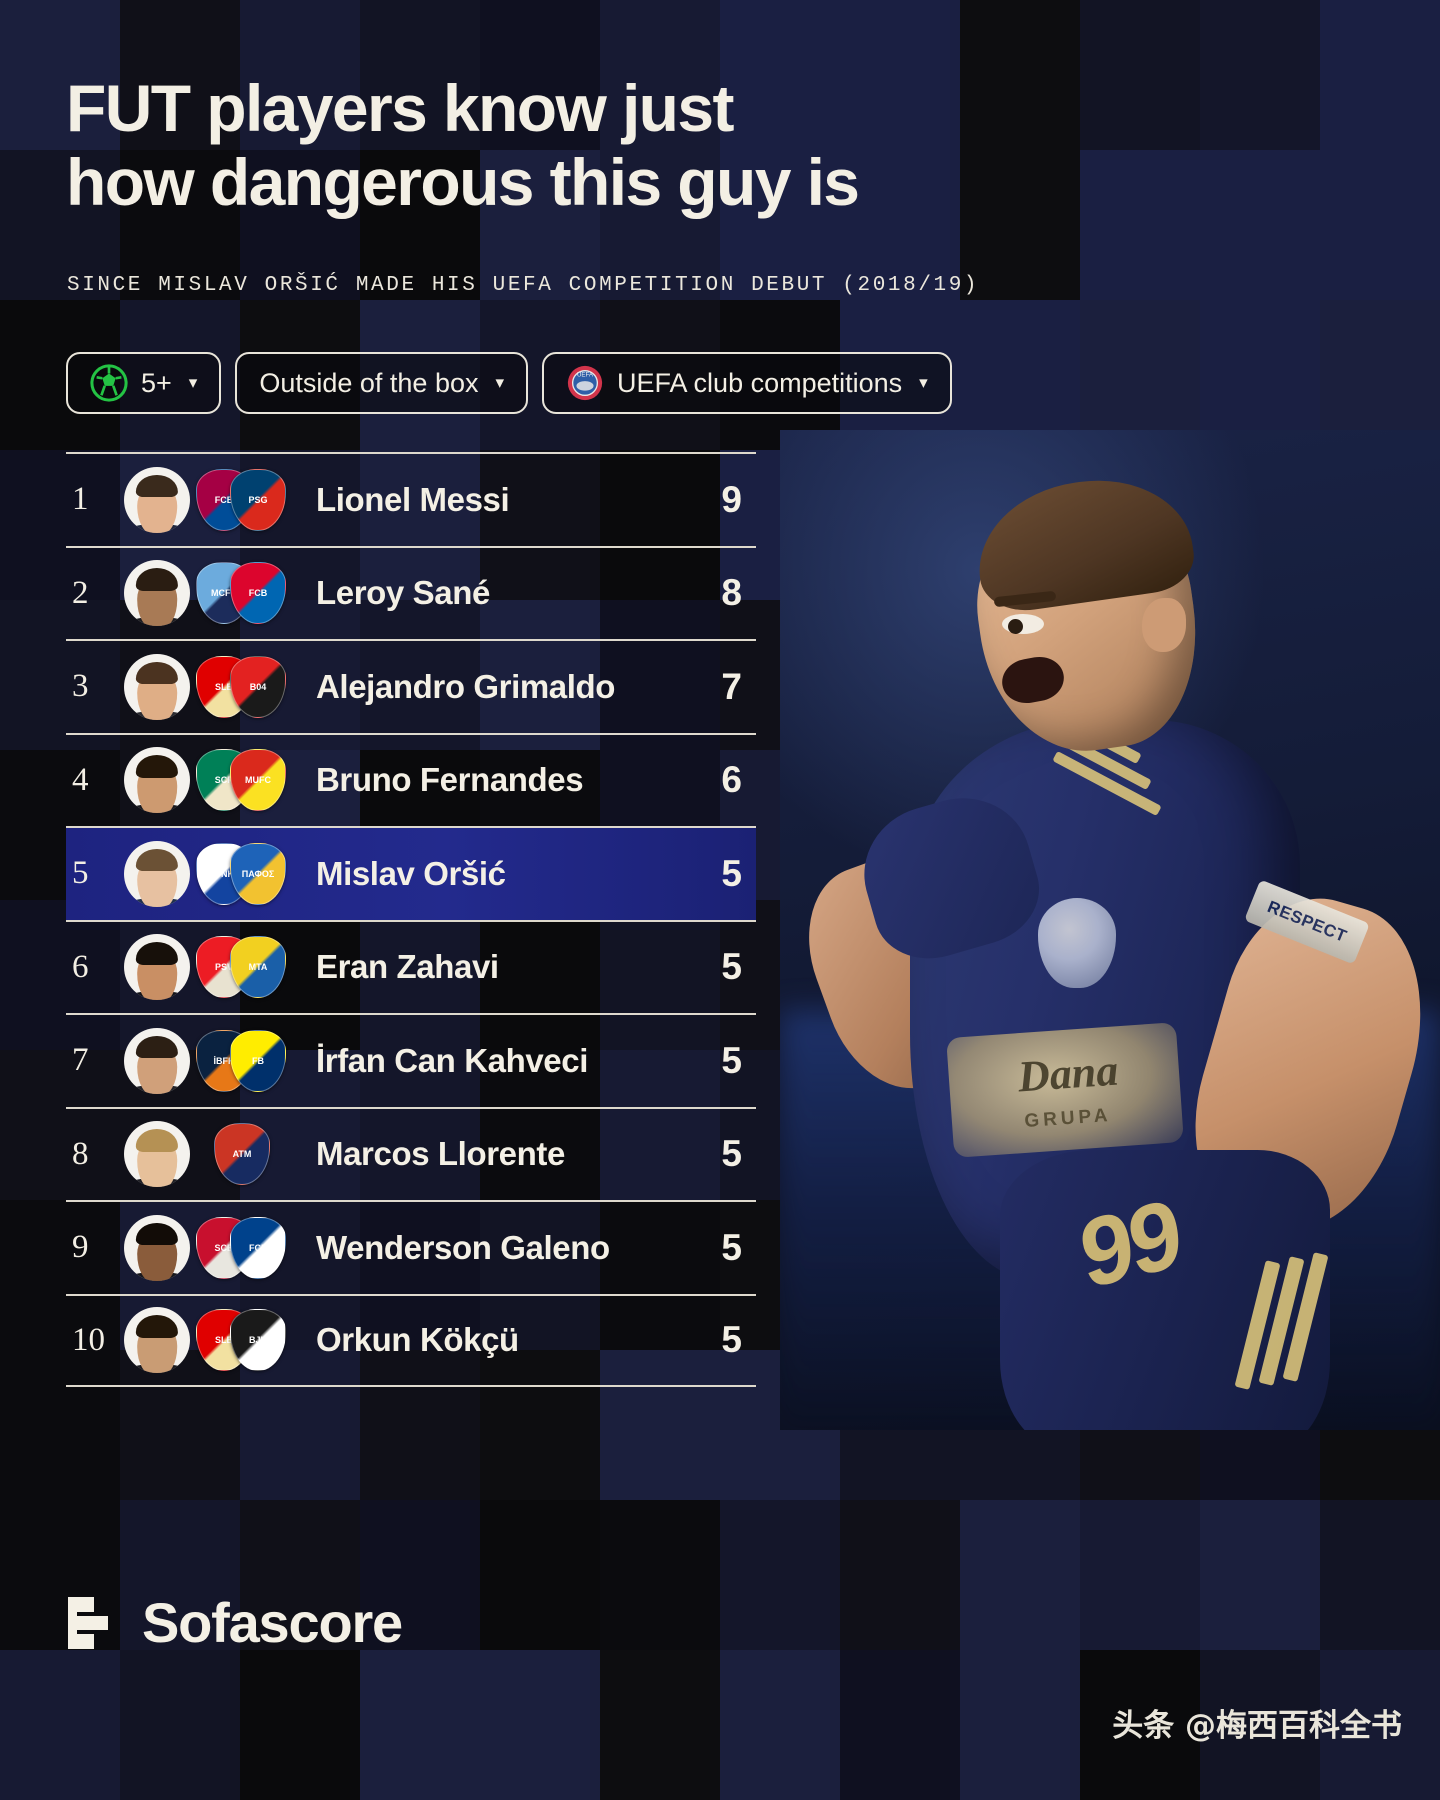 The width and height of the screenshot is (1440, 1800). I want to click on filter-chip-label: Outside of the box, so click(369, 382).